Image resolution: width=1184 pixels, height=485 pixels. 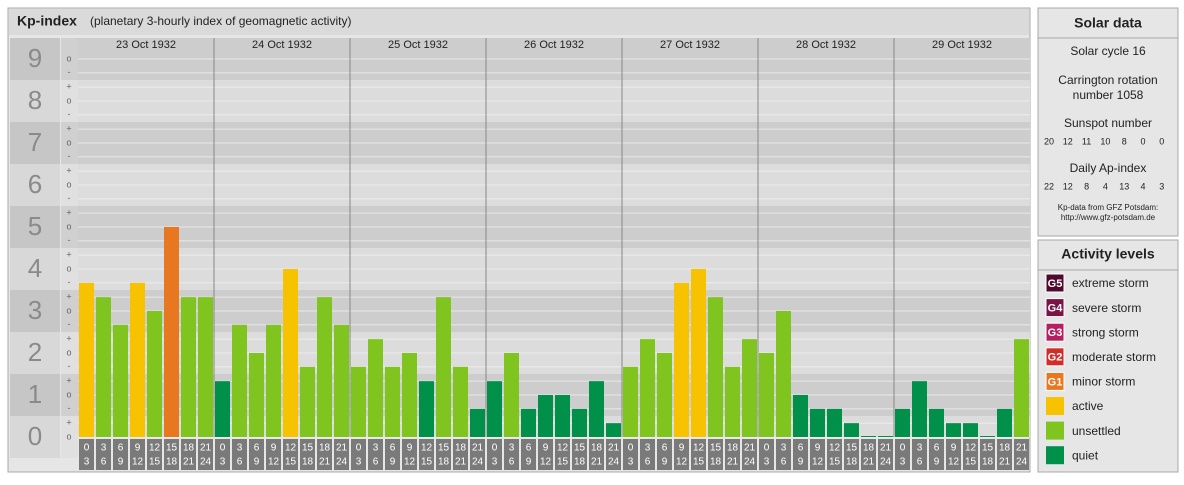 What do you see at coordinates (1055, 358) in the screenshot?
I see `legend-badge: G2` at bounding box center [1055, 358].